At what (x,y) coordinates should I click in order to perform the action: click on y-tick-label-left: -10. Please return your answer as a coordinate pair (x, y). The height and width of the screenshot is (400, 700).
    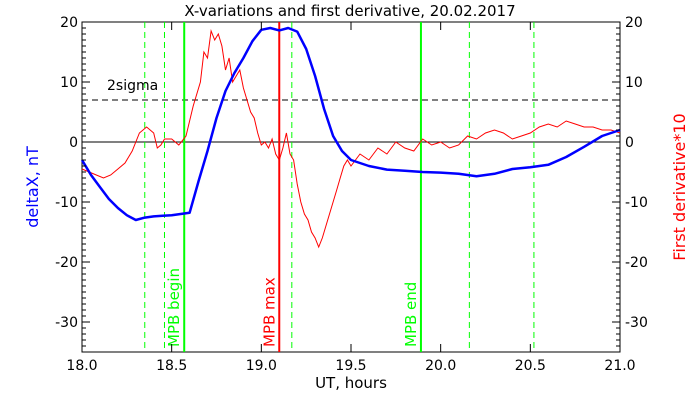
    Looking at the image, I should click on (66, 203).